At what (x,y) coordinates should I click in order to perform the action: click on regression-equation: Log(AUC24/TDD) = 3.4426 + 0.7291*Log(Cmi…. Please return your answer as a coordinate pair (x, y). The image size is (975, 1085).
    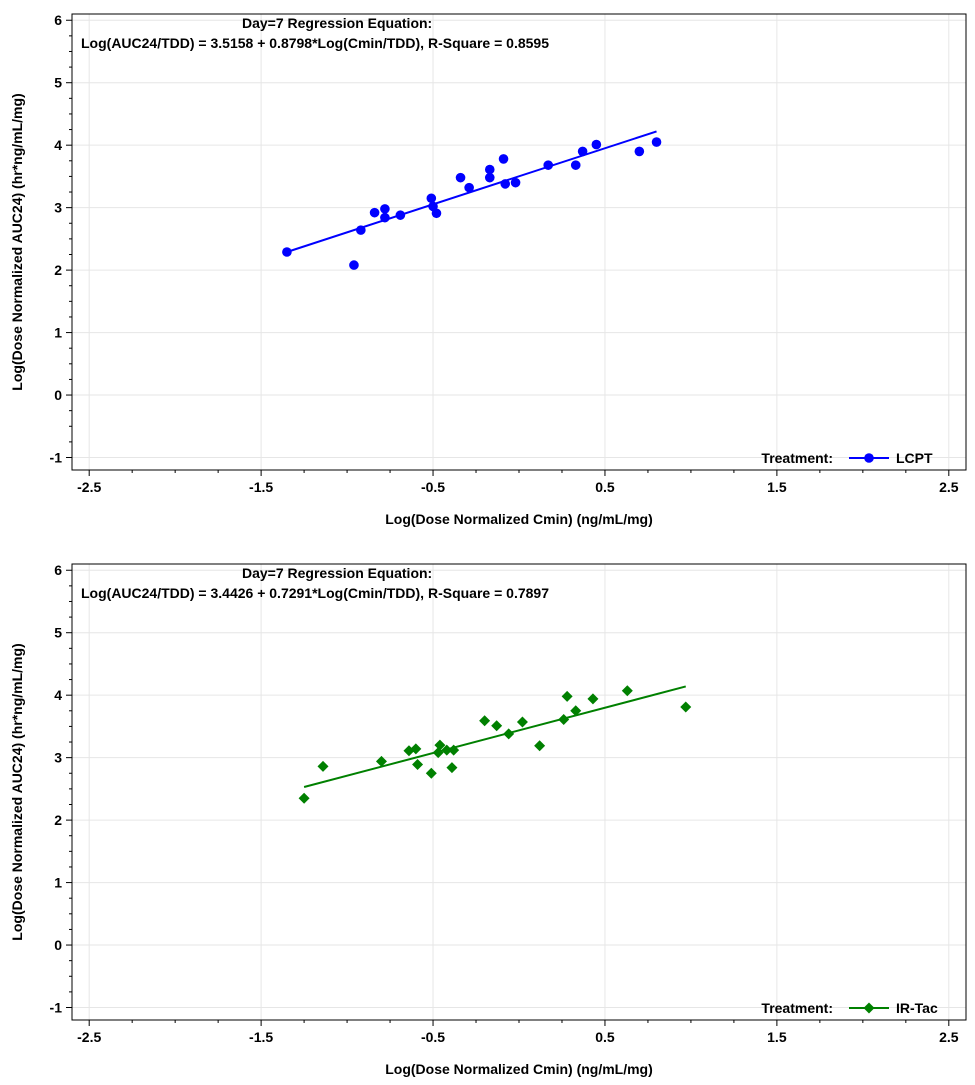
    Looking at the image, I should click on (315, 593).